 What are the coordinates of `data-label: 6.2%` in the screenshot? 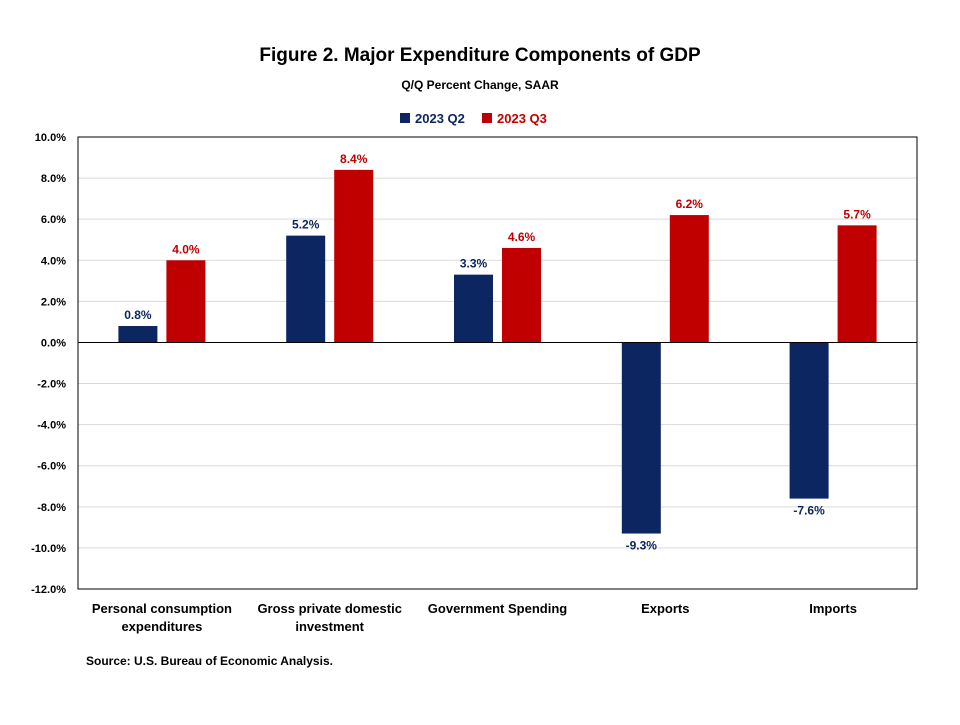 It's located at (690, 204).